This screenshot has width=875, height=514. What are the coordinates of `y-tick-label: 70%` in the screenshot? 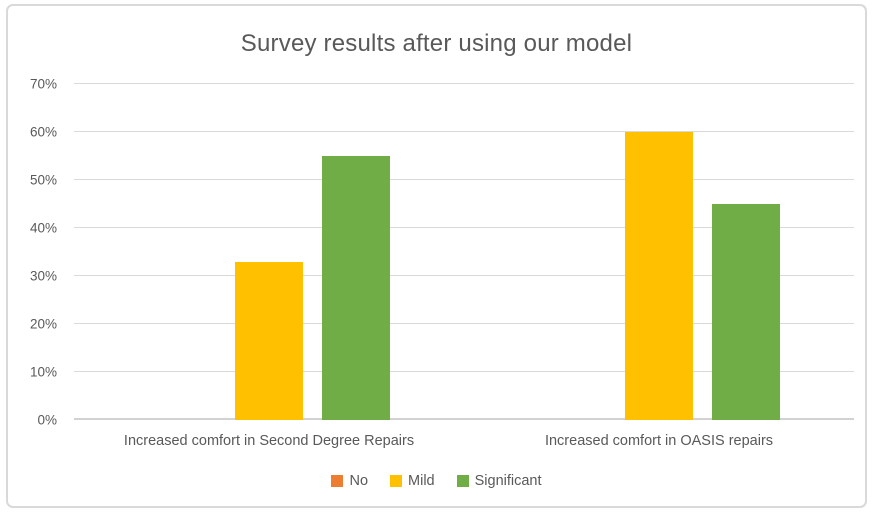 It's located at (43, 84).